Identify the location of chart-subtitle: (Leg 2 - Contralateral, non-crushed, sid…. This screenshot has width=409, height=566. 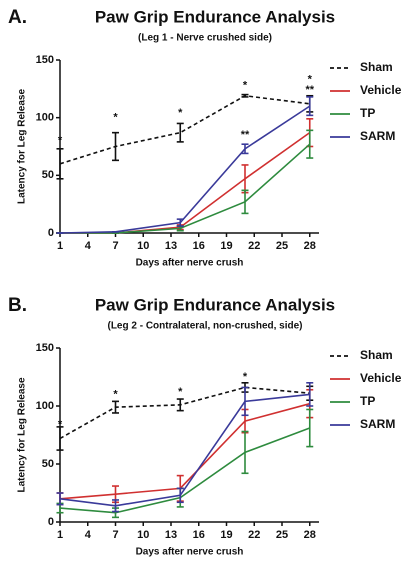
(204, 326).